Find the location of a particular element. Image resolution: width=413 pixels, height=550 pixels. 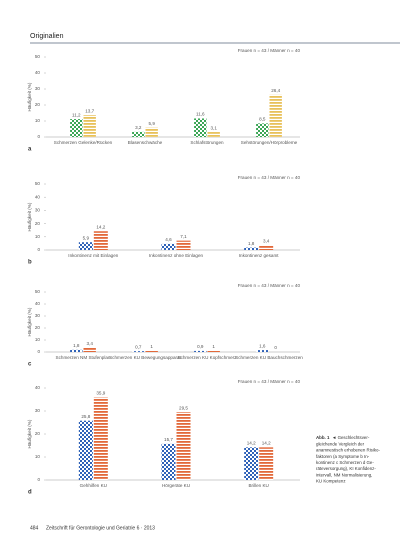

x-tick-label: Inkontinenz gesamt is located at coordinates (259, 255).